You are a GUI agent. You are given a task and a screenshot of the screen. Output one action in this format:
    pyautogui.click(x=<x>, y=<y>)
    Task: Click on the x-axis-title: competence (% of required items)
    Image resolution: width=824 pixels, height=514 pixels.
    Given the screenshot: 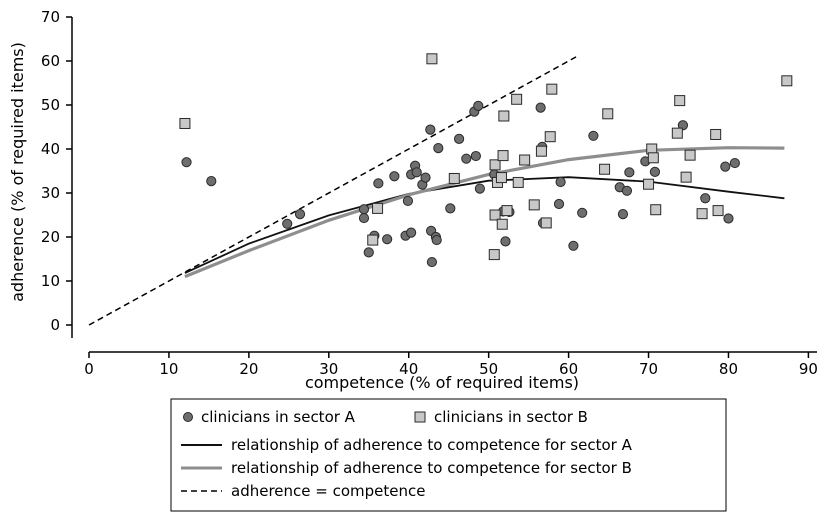 What is the action you would take?
    pyautogui.click(x=442, y=382)
    